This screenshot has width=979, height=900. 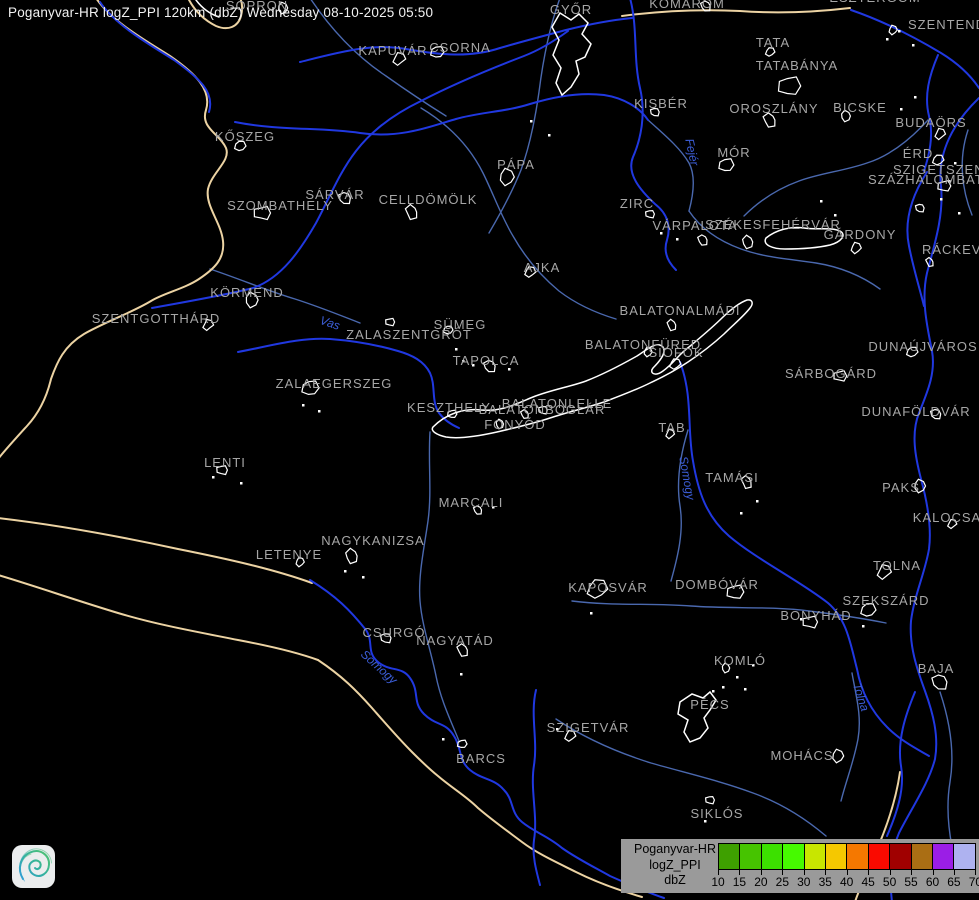 I want to click on city-label: KÖRMEND, so click(x=247, y=292).